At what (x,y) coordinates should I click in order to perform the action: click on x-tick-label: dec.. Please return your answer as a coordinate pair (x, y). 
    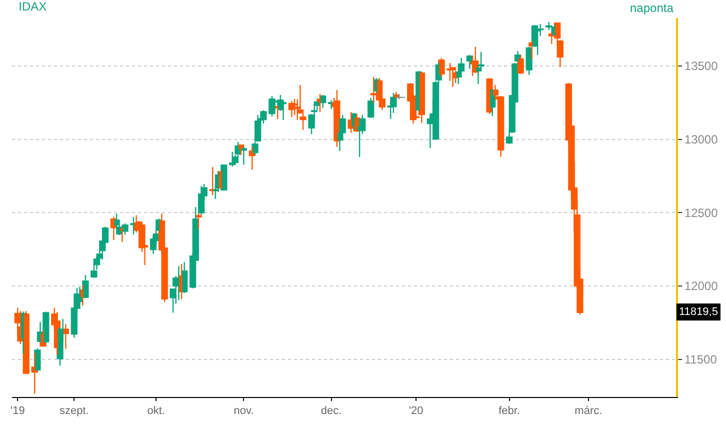
    Looking at the image, I should click on (331, 411).